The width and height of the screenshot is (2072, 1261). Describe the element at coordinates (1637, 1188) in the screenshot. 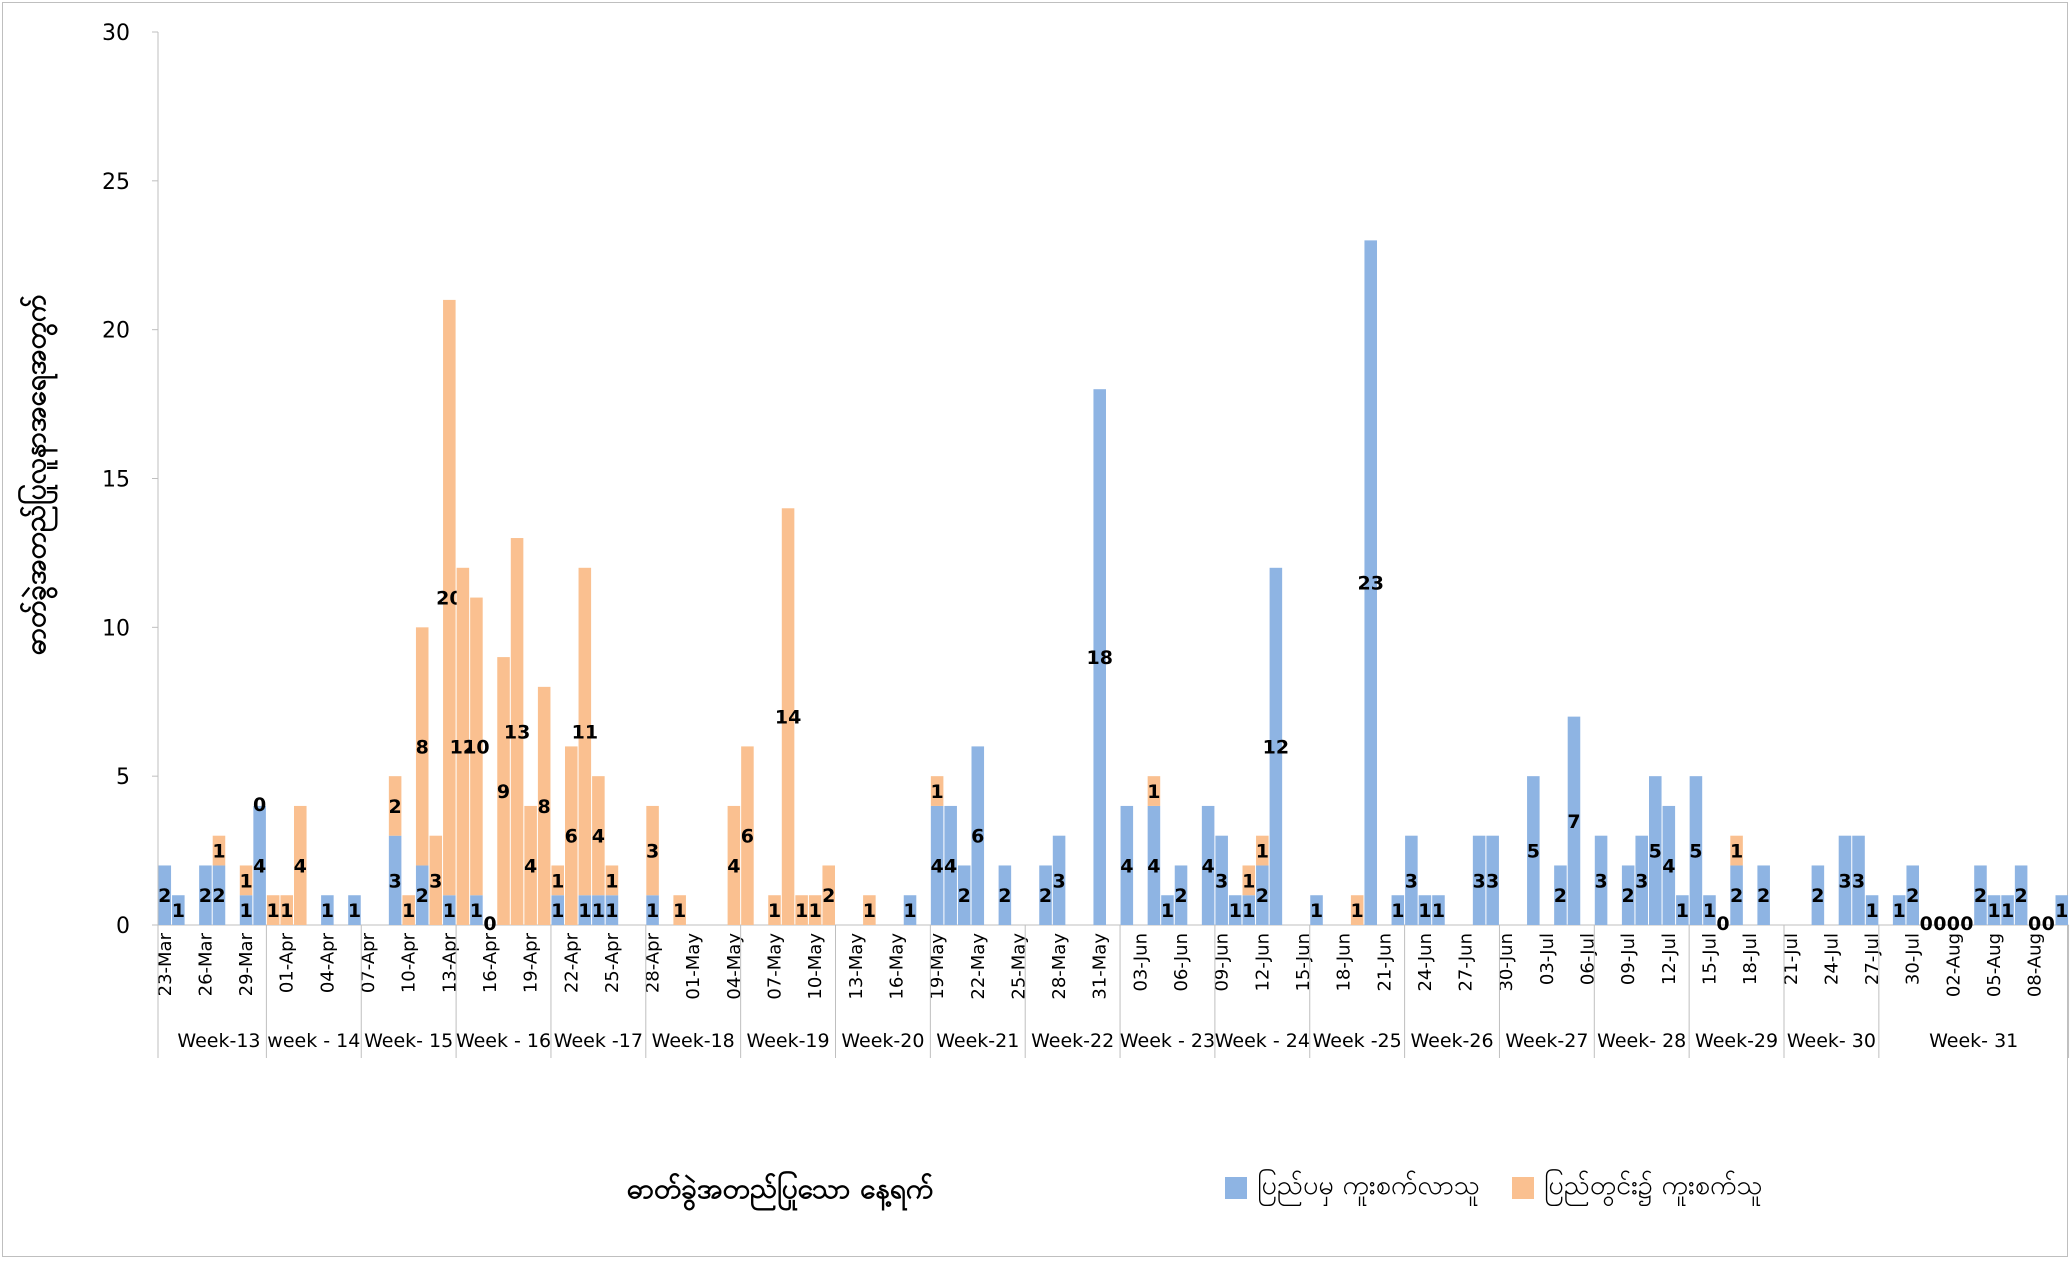

I see `legend-item-local: ပြည်တွင်း၌ ကူးစက်သူ` at that location.